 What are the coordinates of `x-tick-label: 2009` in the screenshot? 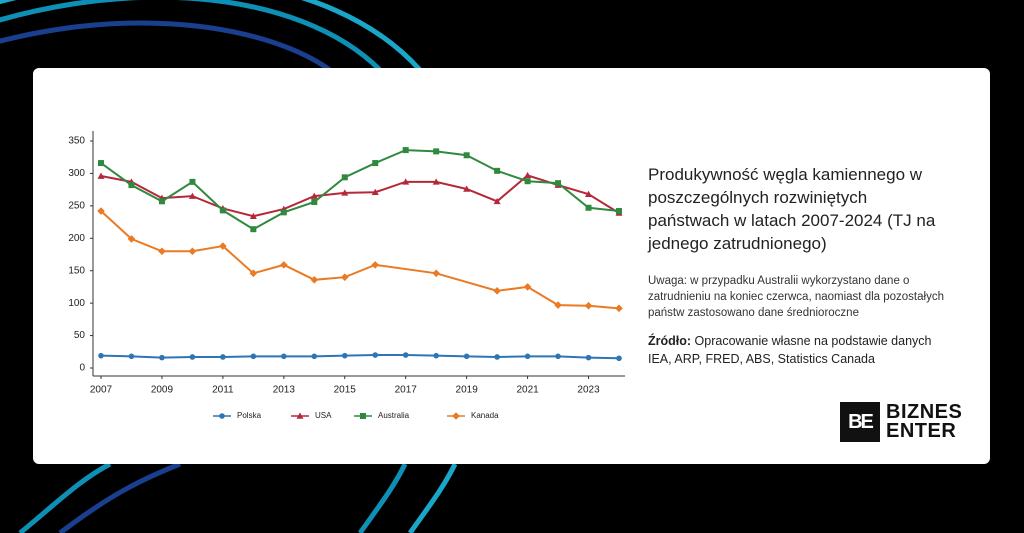 It's located at (162, 390).